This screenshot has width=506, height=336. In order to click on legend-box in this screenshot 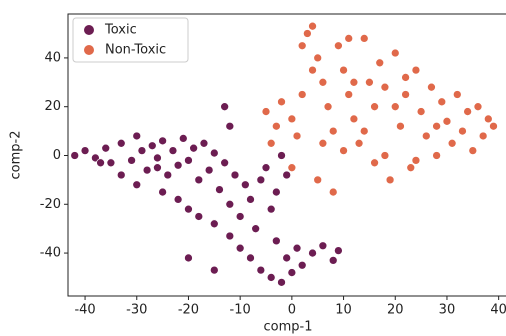, I will do `click(130, 40)`.